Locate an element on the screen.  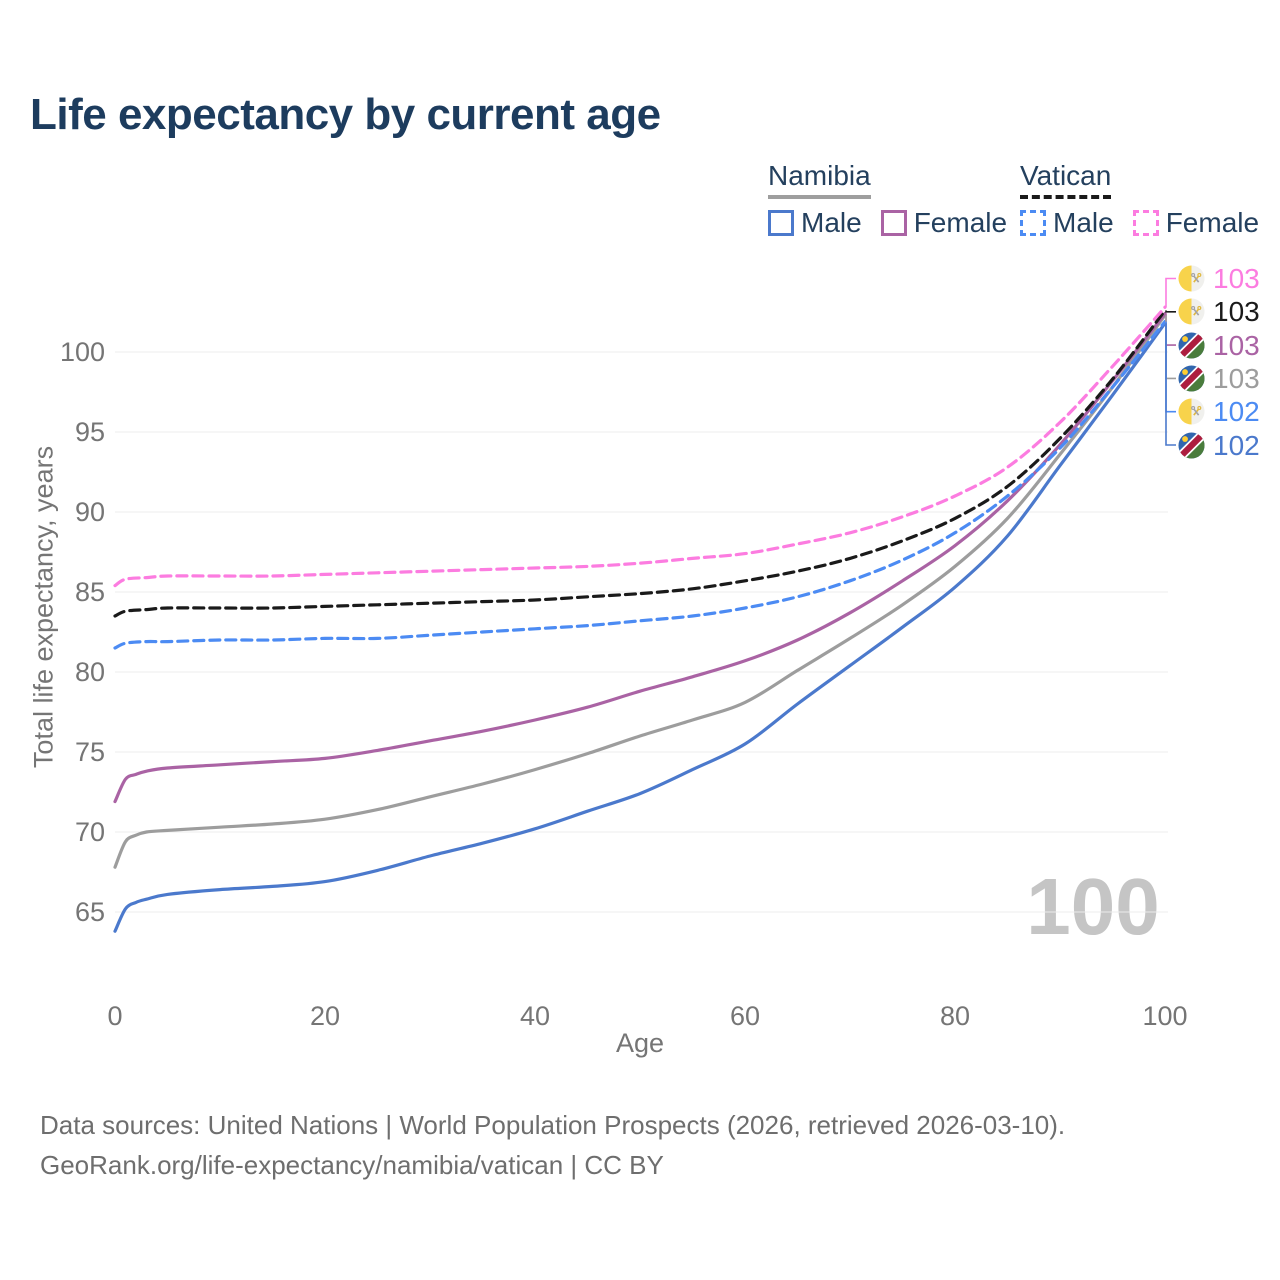
y-tick-label: 80 is located at coordinates (89, 672).